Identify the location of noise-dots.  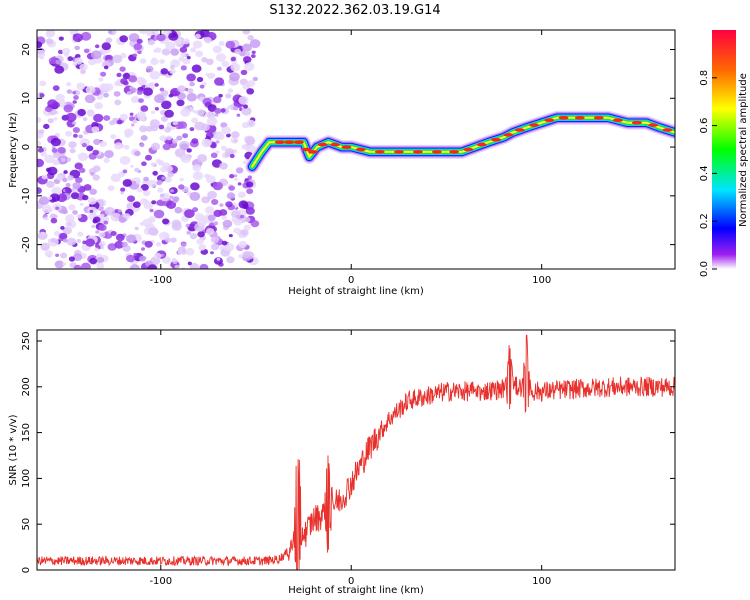
(149, 149).